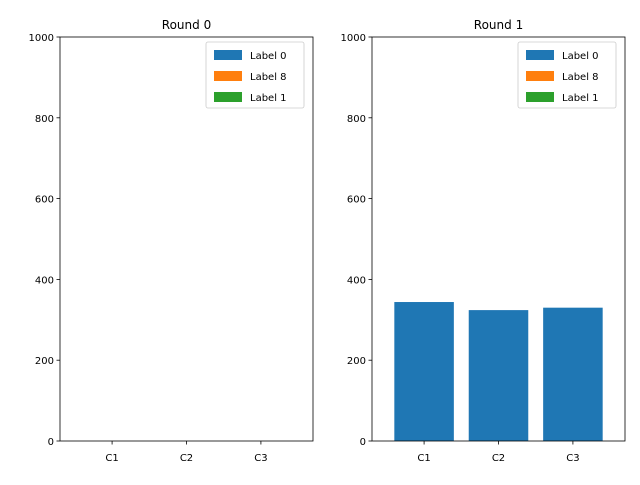  What do you see at coordinates (186, 25) in the screenshot?
I see `chart-title: Round 0` at bounding box center [186, 25].